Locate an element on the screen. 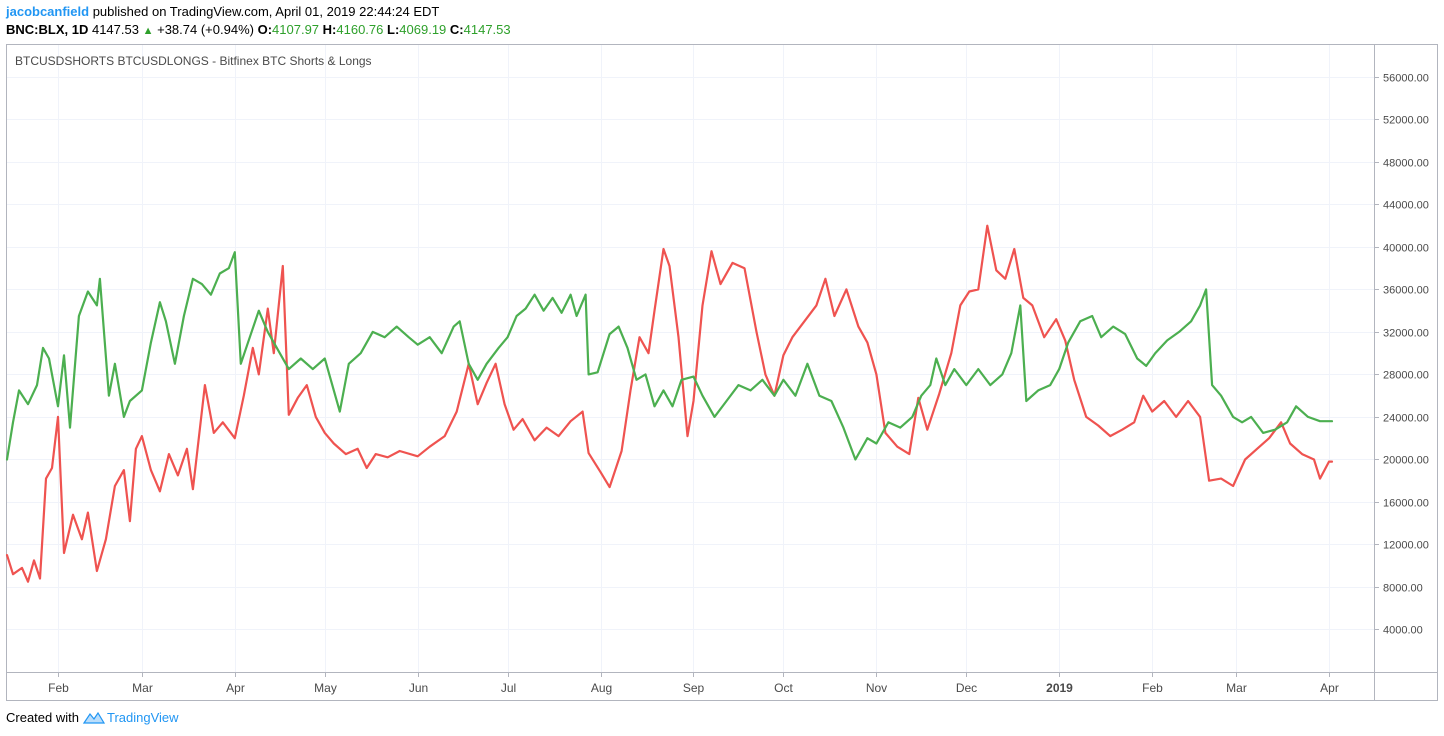 This screenshot has height=736, width=1444. footer: Created with TradingView is located at coordinates (92, 718).